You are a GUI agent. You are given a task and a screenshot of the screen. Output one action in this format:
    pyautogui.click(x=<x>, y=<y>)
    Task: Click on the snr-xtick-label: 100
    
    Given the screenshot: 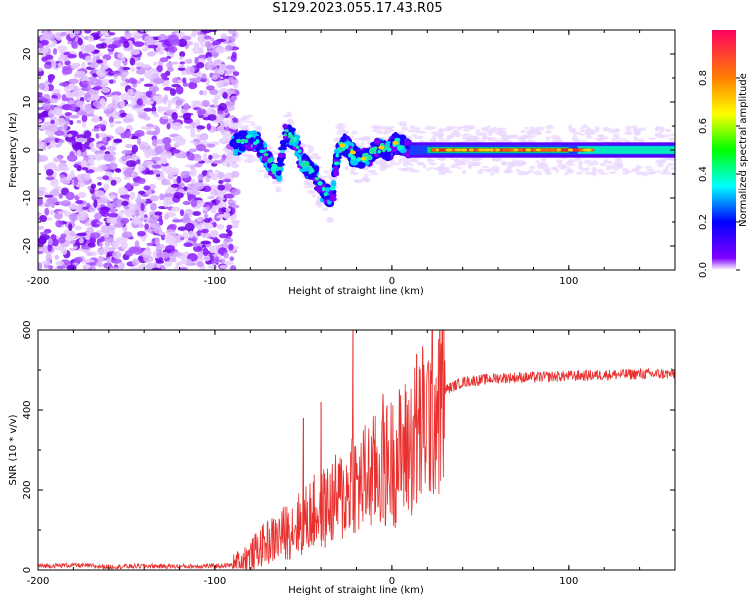 What is the action you would take?
    pyautogui.click(x=568, y=581)
    